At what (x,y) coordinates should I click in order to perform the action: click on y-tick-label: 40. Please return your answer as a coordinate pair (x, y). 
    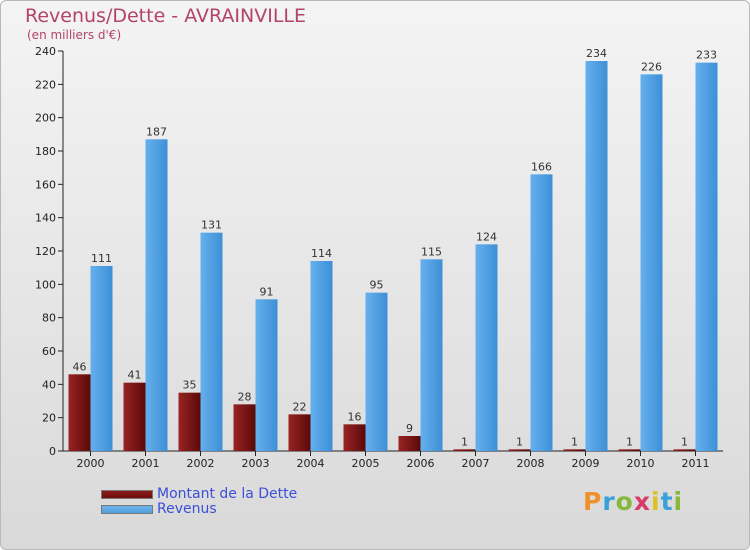
    Looking at the image, I should click on (49, 384).